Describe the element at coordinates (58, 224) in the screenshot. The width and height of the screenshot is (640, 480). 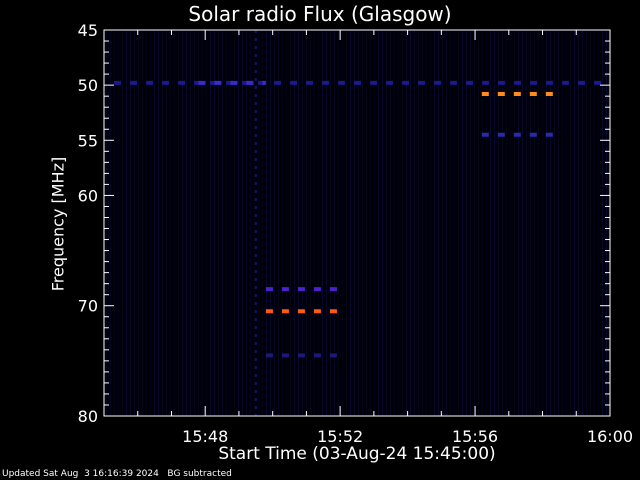
I see `y-axis-label: Frequency [MHz]` at that location.